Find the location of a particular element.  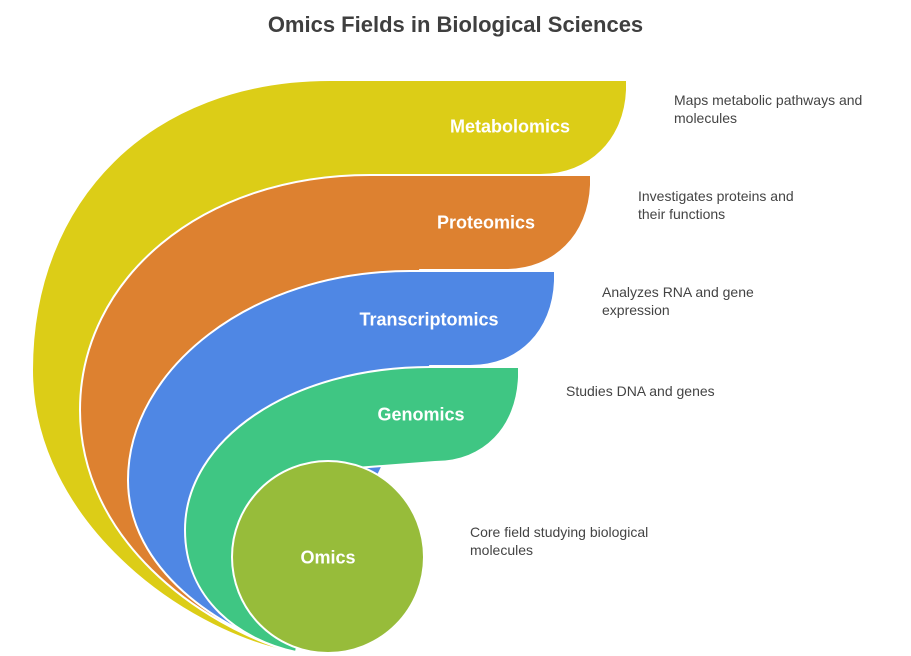

metabolomics-description: Maps metabolic pathways and molecules is located at coordinates (768, 109).